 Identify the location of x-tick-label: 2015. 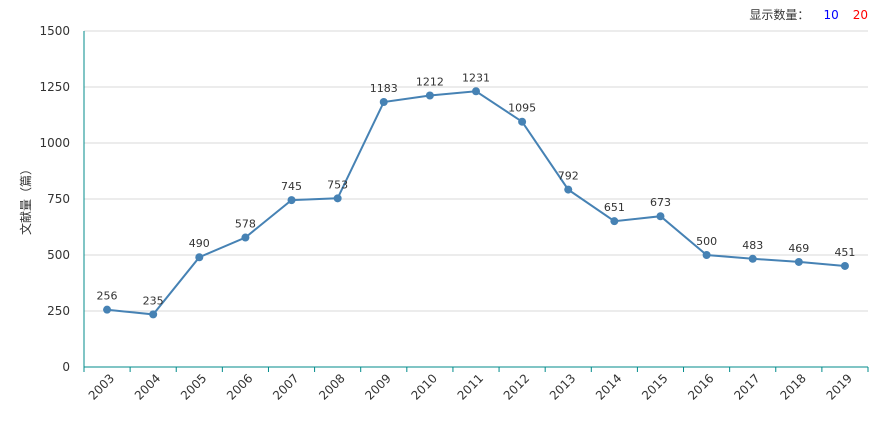
(654, 386).